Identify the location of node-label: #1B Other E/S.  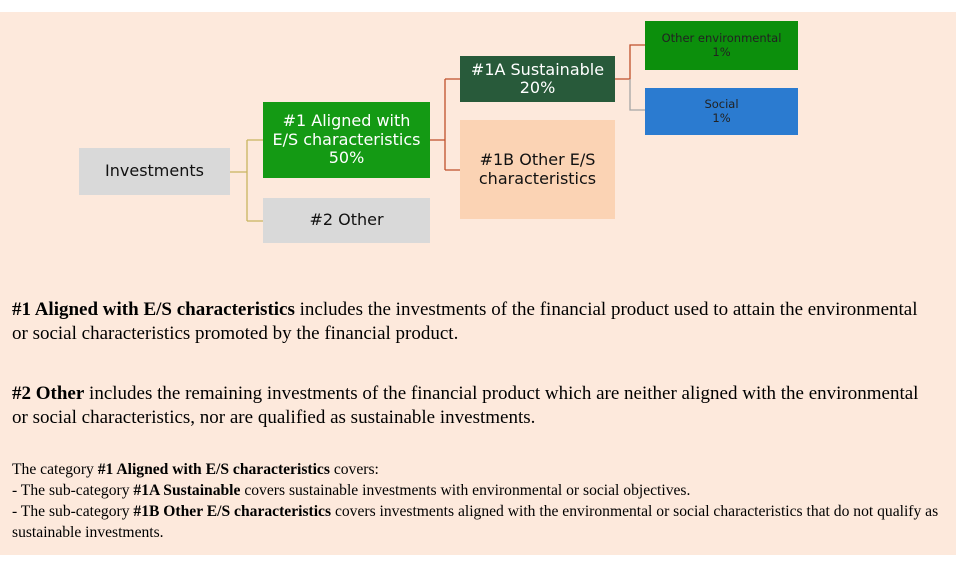
(537, 160).